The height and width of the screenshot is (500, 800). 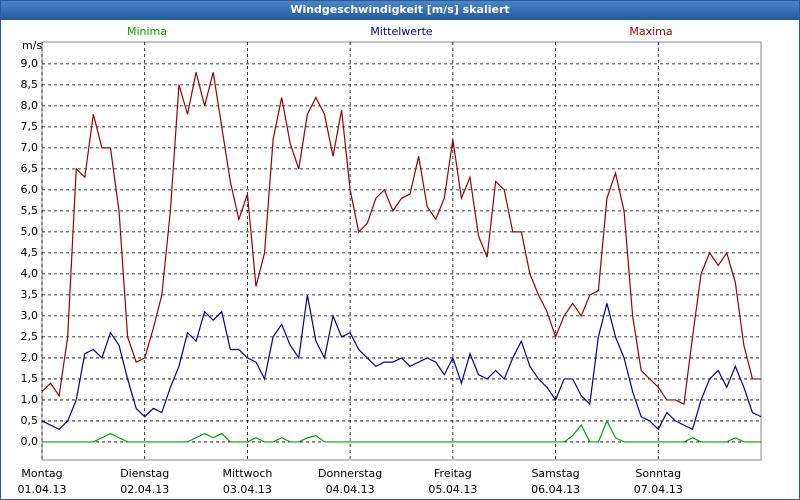 I want to click on x-tick-label: Montag, so click(x=41, y=473).